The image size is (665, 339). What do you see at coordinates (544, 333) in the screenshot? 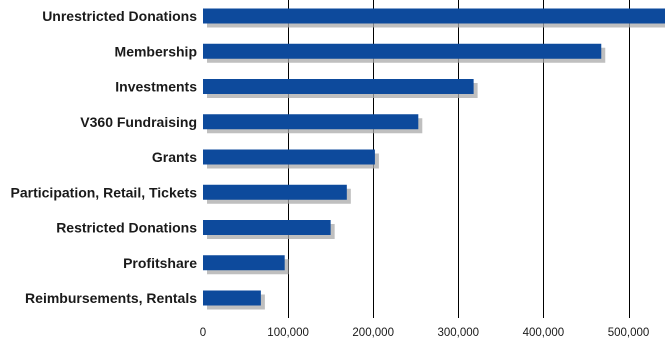
I see `x-tick-label: 400,000` at bounding box center [544, 333].